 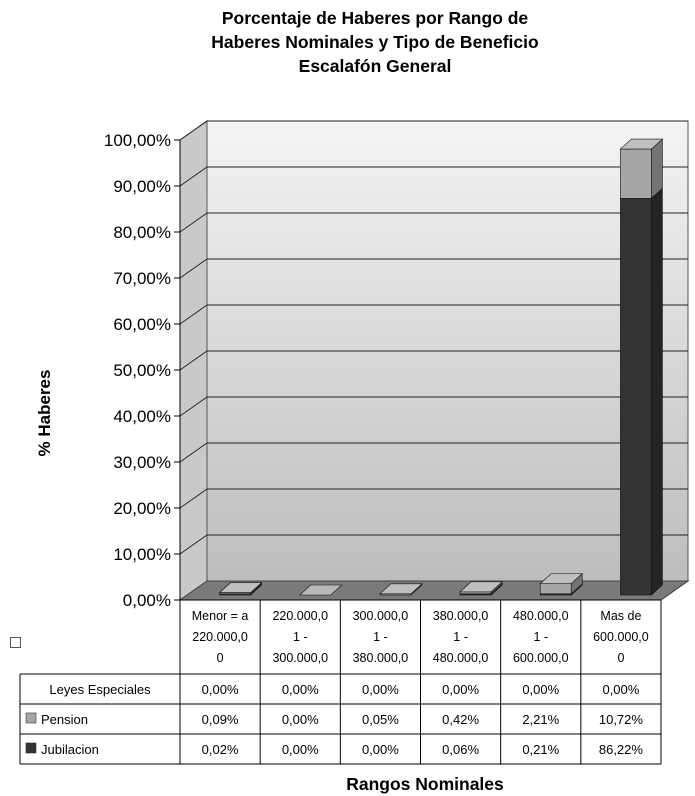 I want to click on table-border, so click(x=674, y=590).